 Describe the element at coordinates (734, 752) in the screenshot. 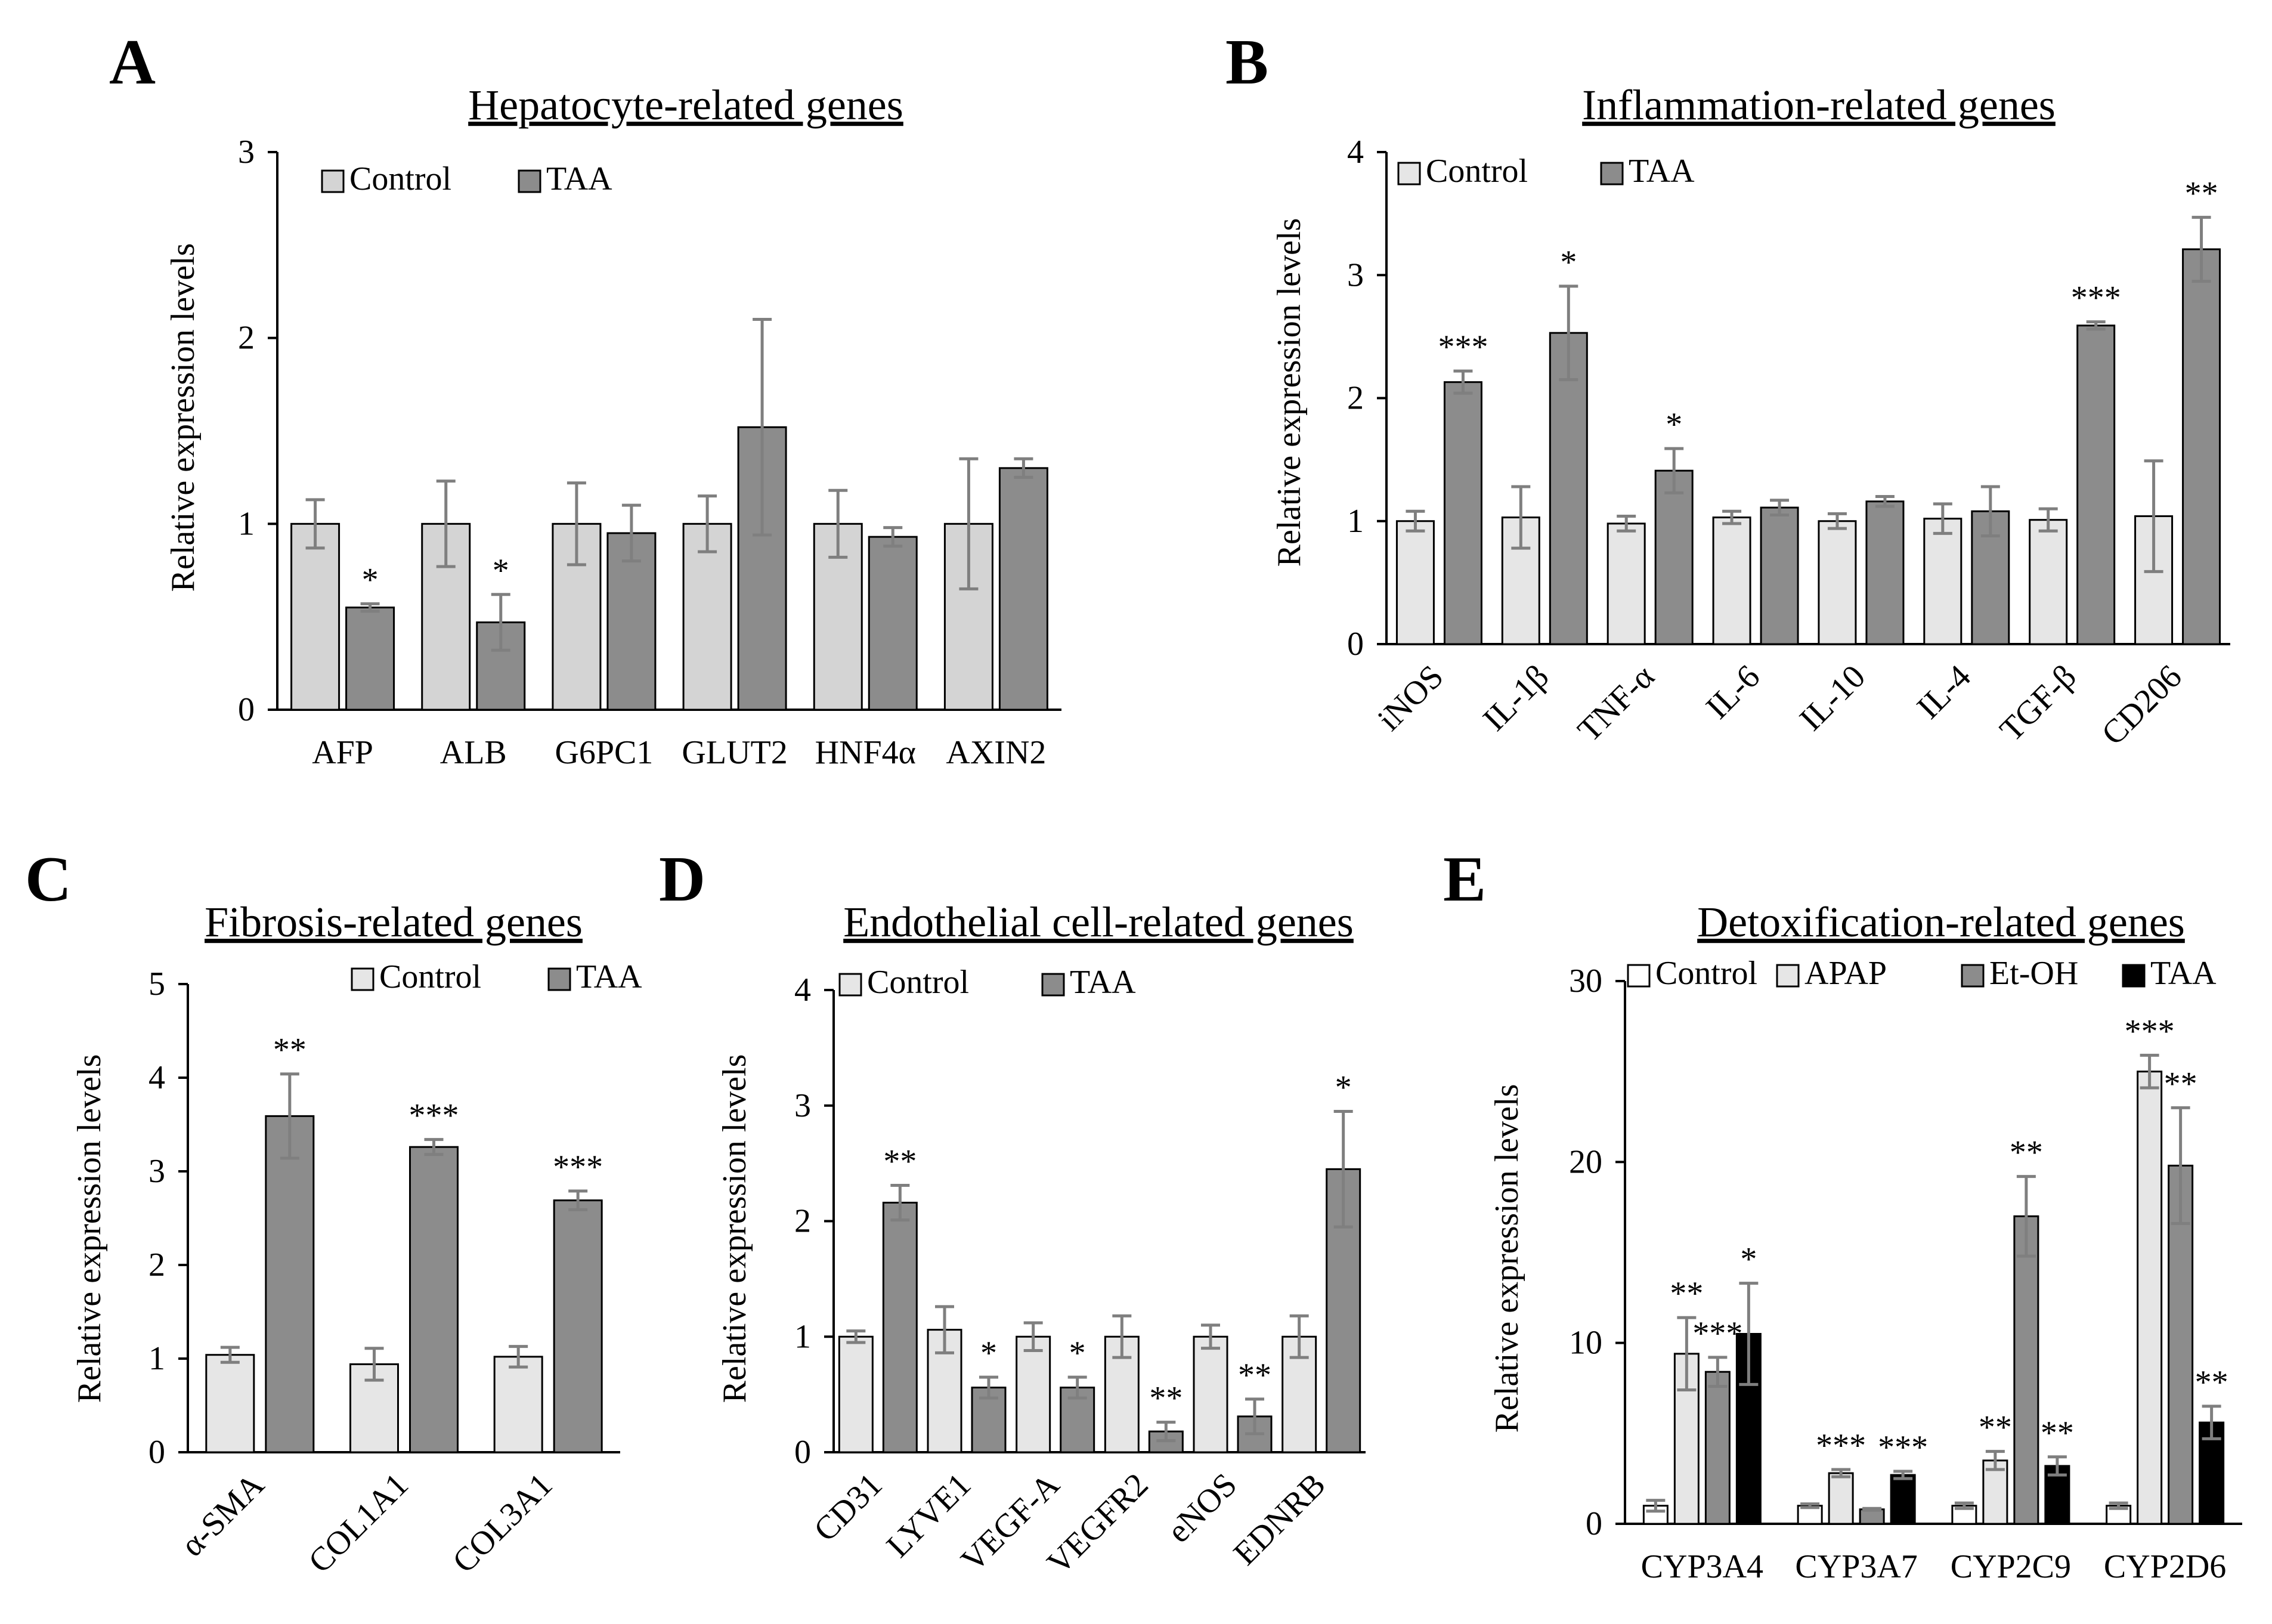

I see `category-label: GLUT2` at that location.